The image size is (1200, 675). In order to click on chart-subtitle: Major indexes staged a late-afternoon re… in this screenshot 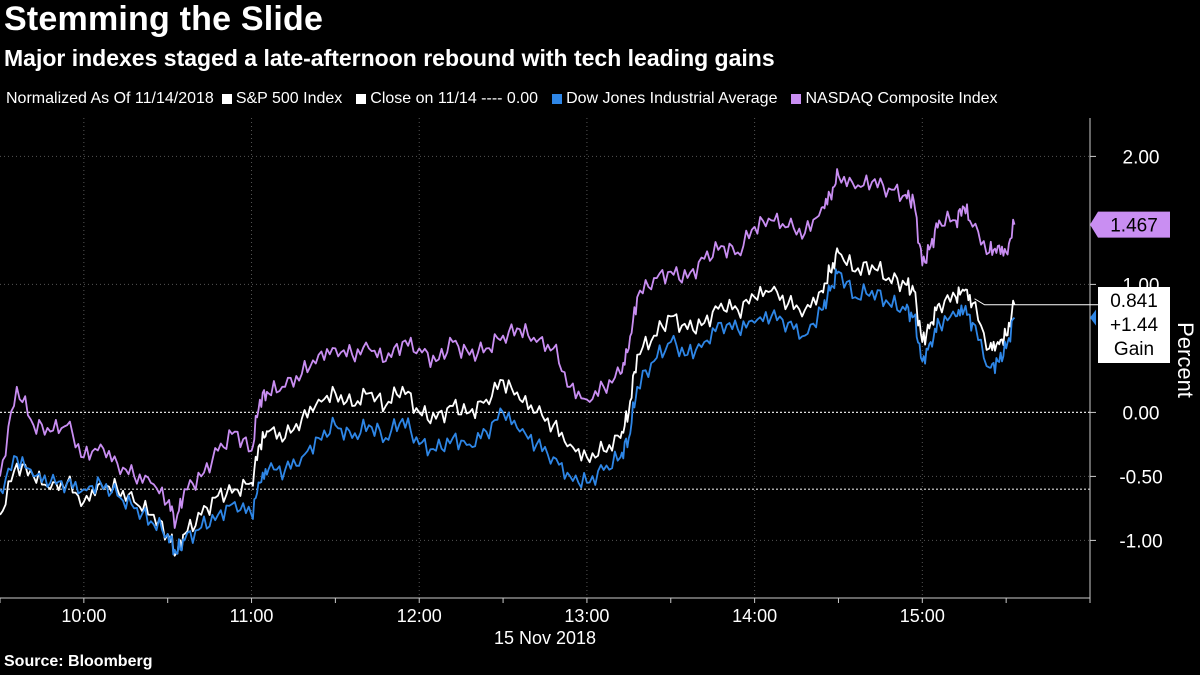, I will do `click(389, 58)`.